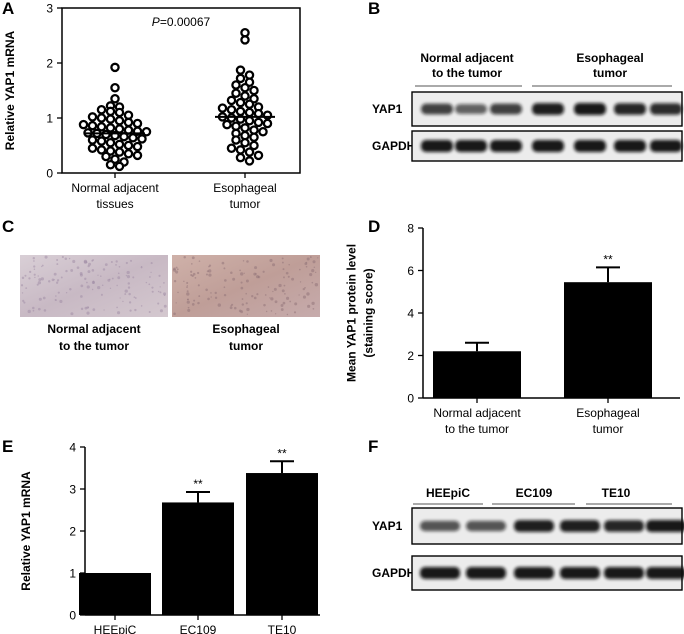 This screenshot has height=634, width=684. Describe the element at coordinates (374, 9) in the screenshot. I see `panel-letter: B` at that location.